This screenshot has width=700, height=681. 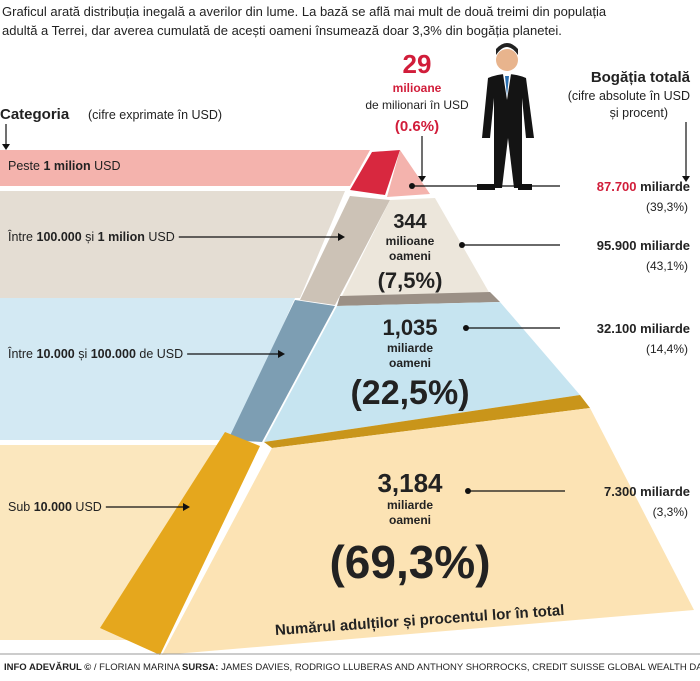 What do you see at coordinates (620, 491) in the screenshot?
I see `wealth-value: 7.300` at bounding box center [620, 491].